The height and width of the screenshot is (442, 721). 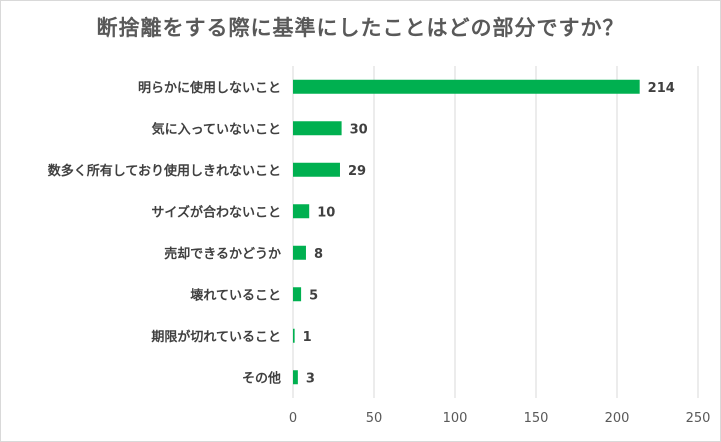 What do you see at coordinates (360, 28) in the screenshot?
I see `chart-title: 断捨離をする際に基準にしたことはどの部分ですか？` at bounding box center [360, 28].